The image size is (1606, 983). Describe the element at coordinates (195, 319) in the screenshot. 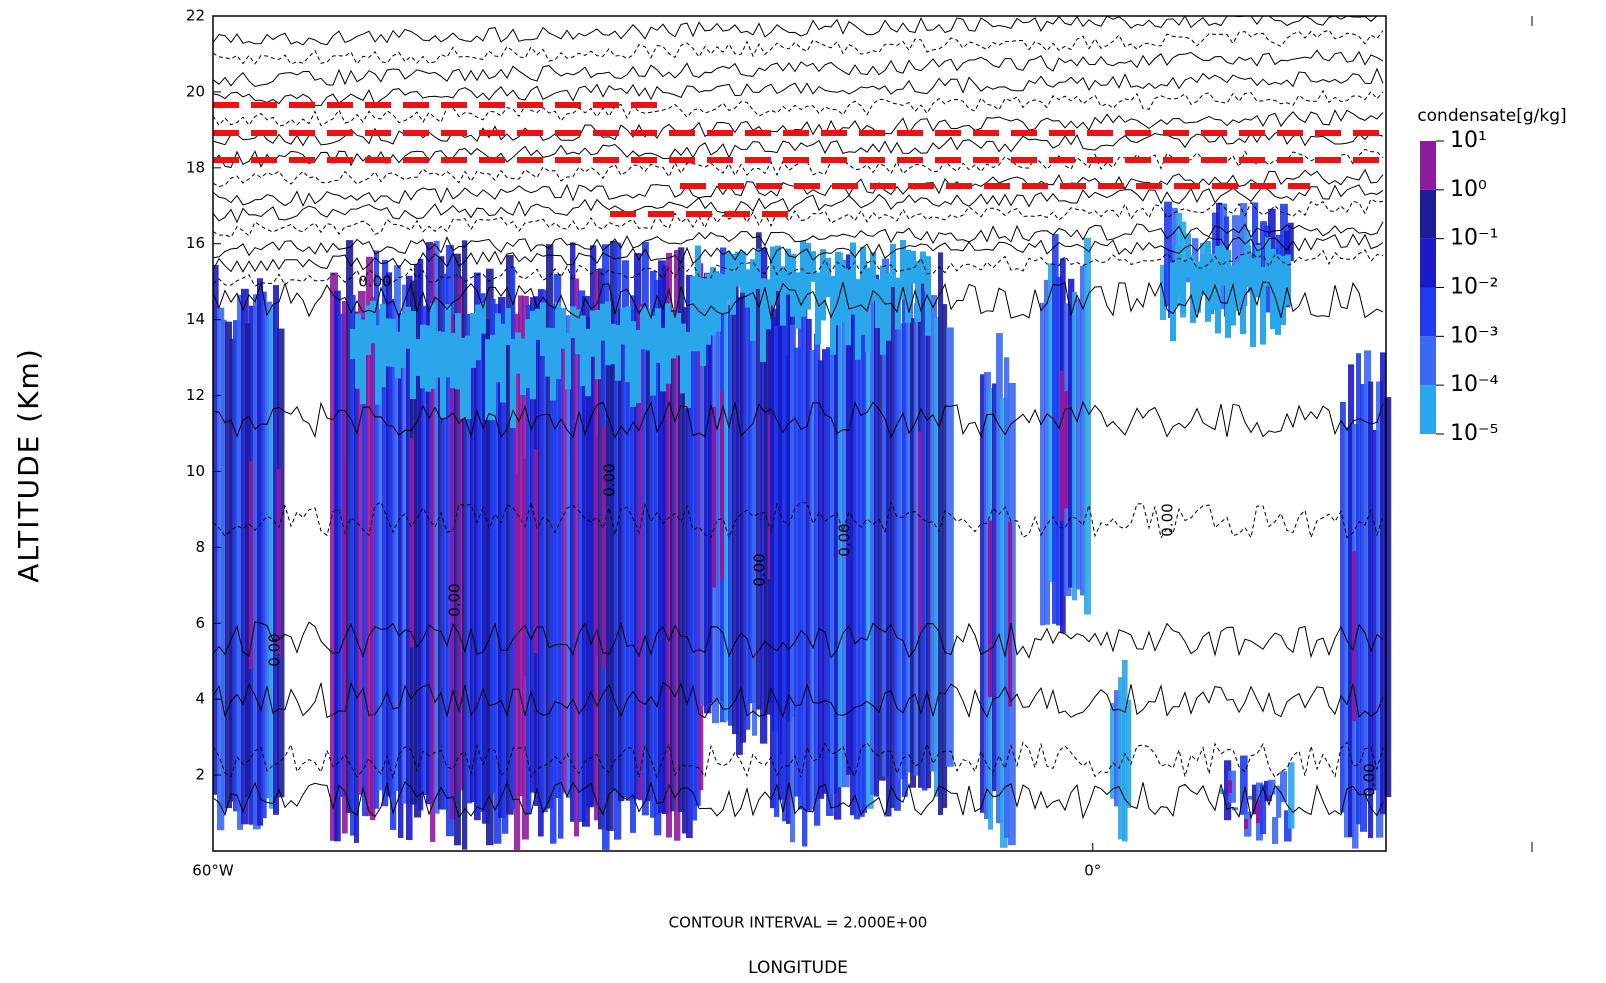

I see `y-tick-label: 14` at that location.